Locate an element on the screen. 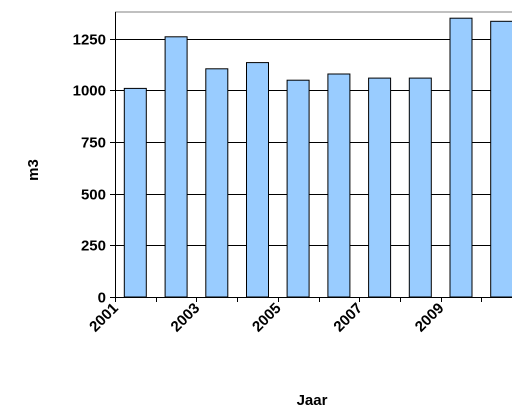 The height and width of the screenshot is (412, 512). bar-2005 is located at coordinates (298, 188).